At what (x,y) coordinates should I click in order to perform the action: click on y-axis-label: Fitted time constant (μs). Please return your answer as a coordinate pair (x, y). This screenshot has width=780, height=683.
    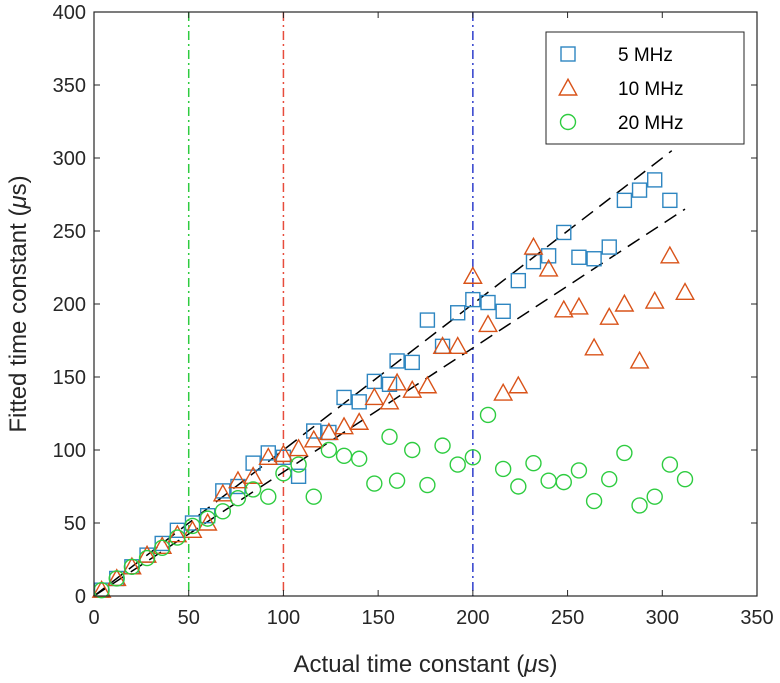
    Looking at the image, I should click on (18, 303).